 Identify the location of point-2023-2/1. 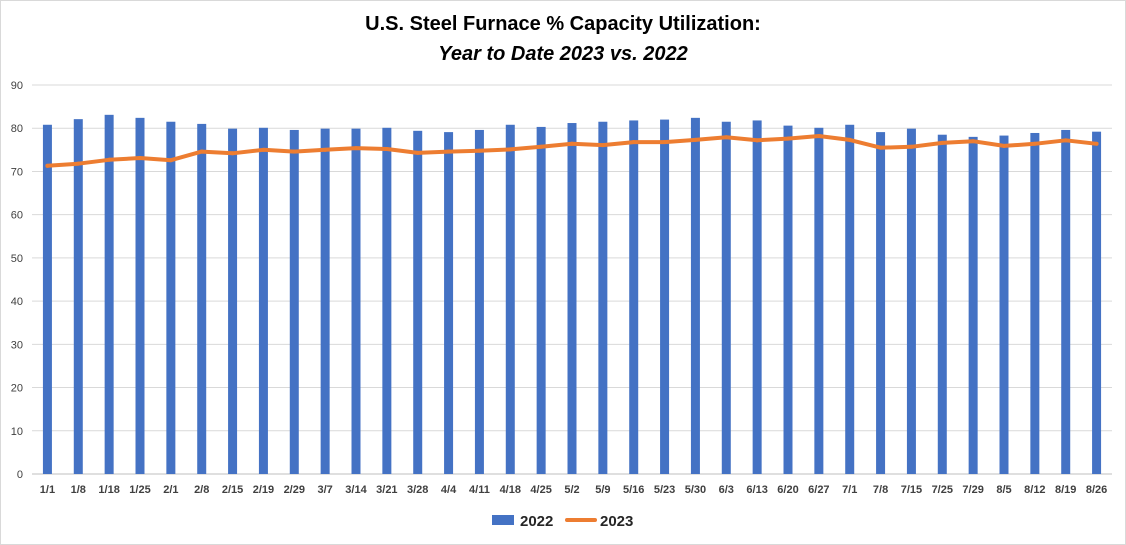
(170, 160).